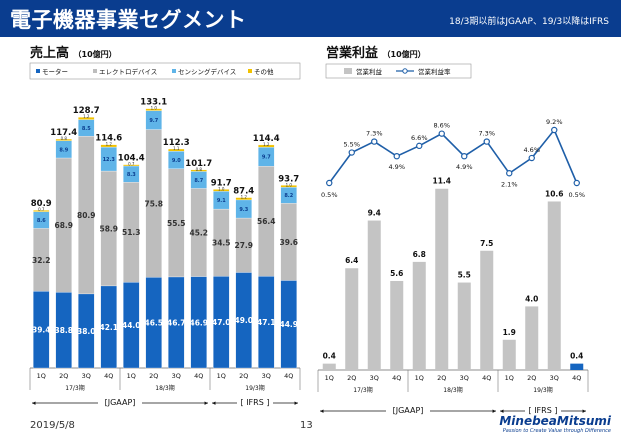 The image size is (621, 438). I want to click on sales-total-label: 104.4, so click(131, 159).